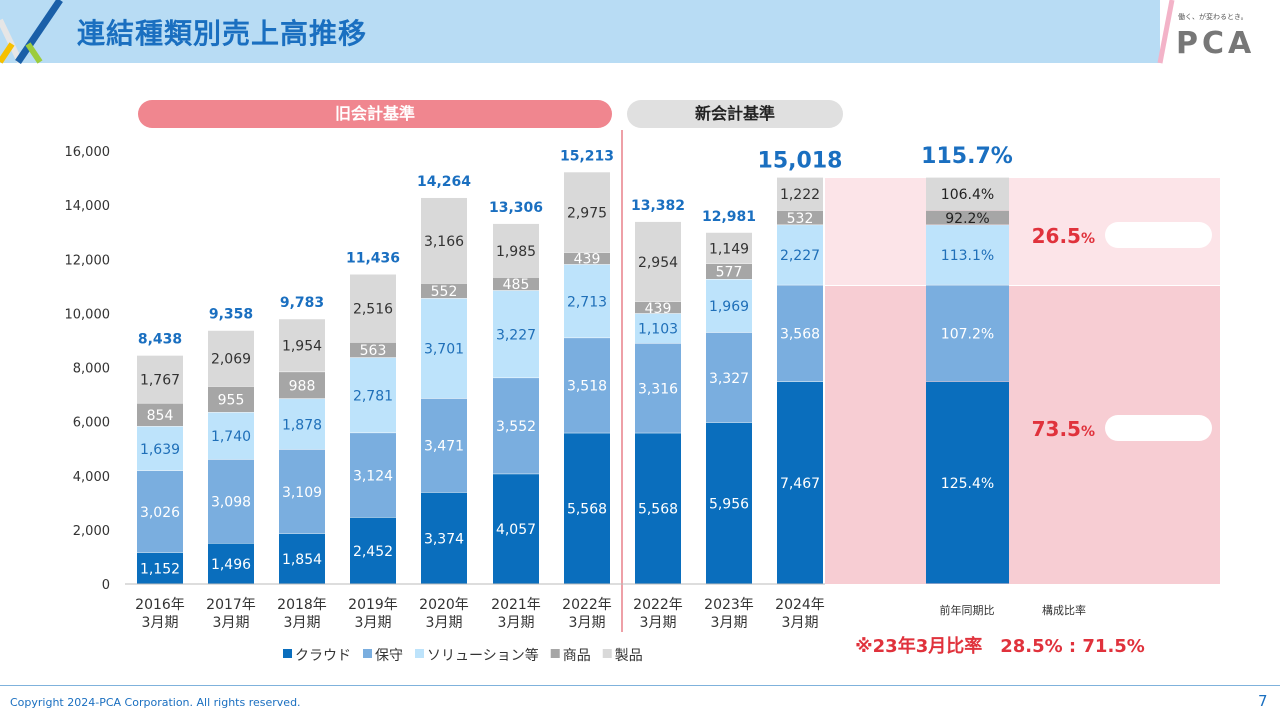 This screenshot has width=1280, height=720. What do you see at coordinates (231, 605) in the screenshot?
I see `x-tick-label: 2017年` at bounding box center [231, 605].